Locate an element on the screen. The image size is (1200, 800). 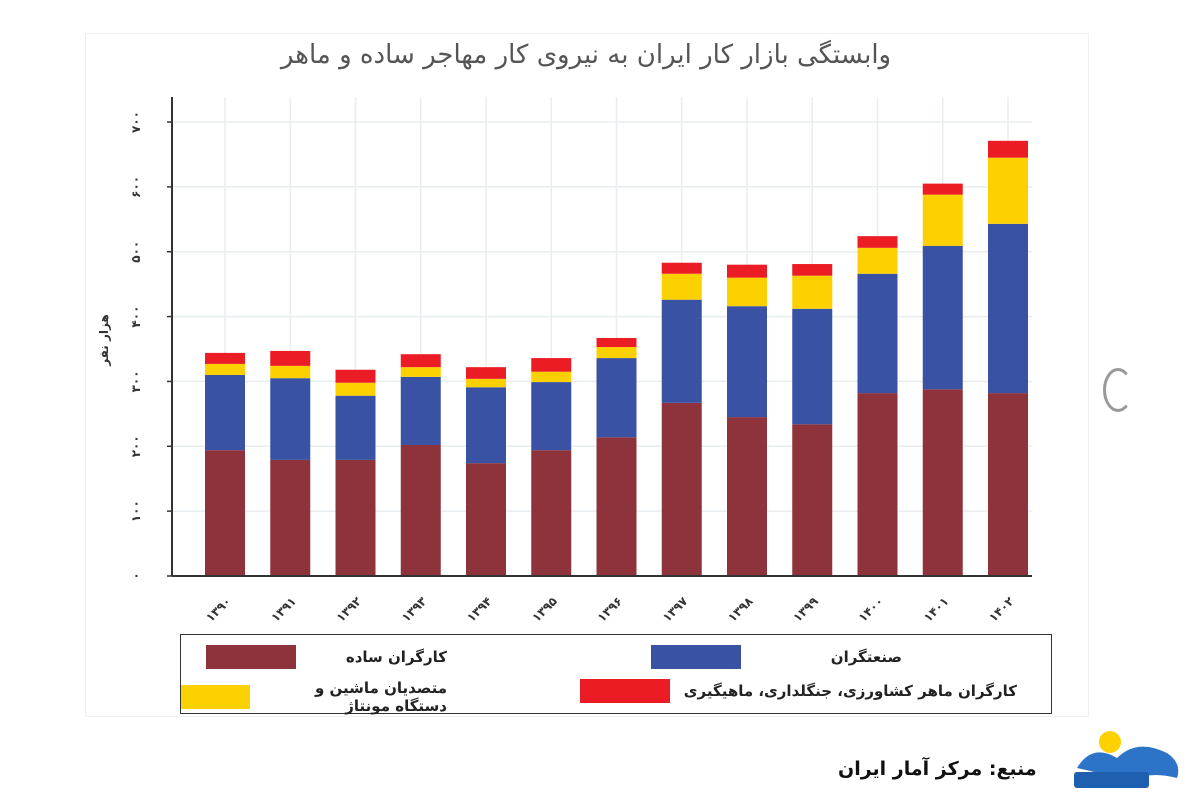
x-tick-label: ۱۴۰۲ is located at coordinates (1001, 609).